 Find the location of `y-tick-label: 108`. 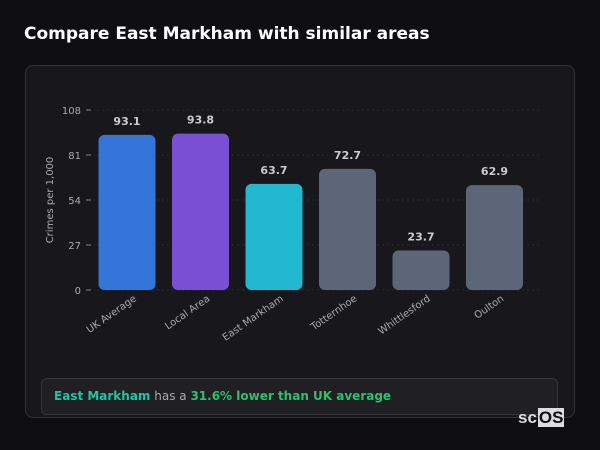

y-tick-label: 108 is located at coordinates (71, 111).